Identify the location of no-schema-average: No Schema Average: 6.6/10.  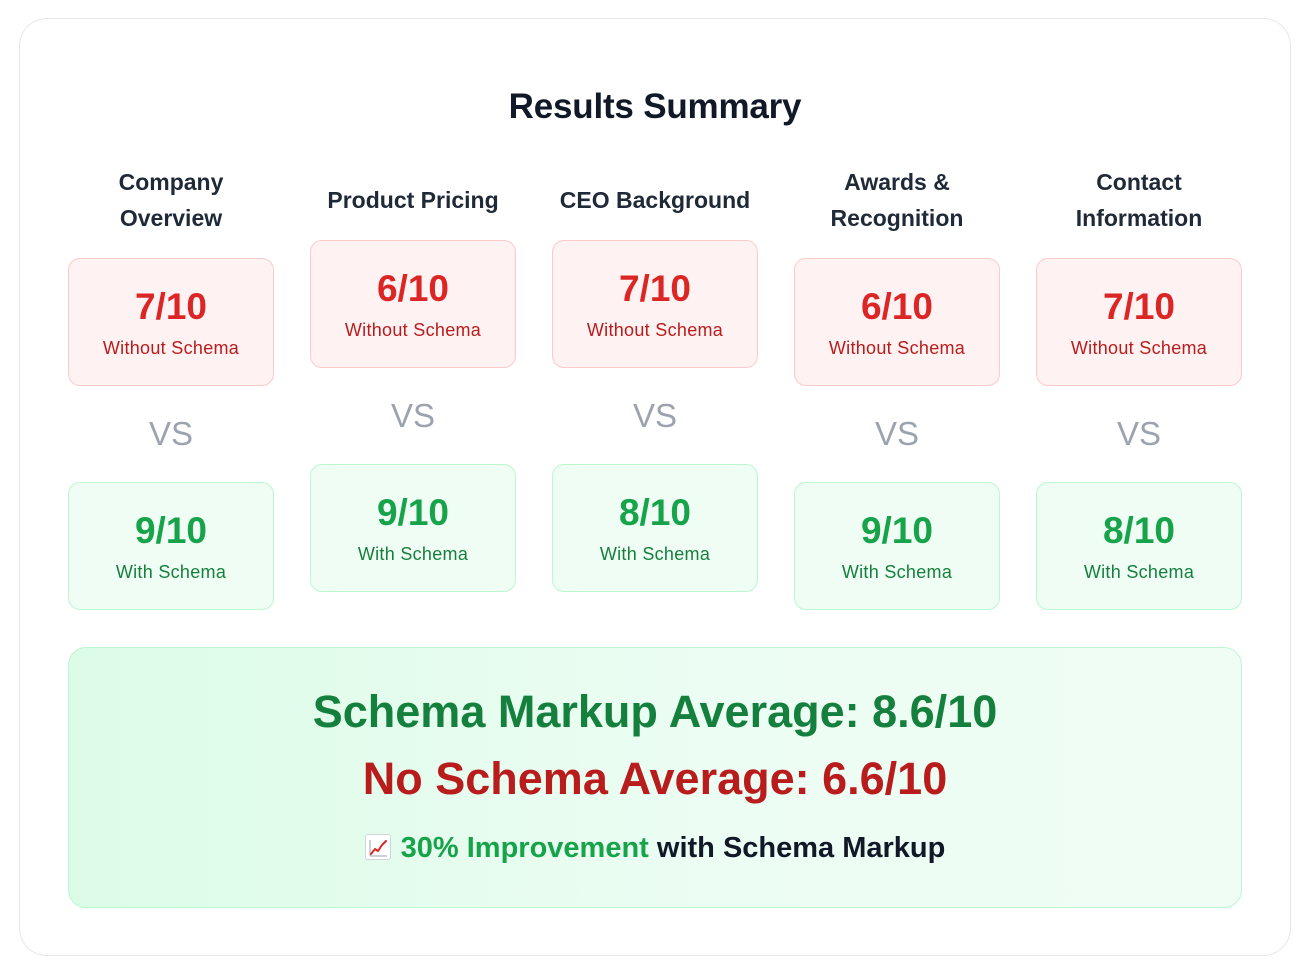
(655, 778).